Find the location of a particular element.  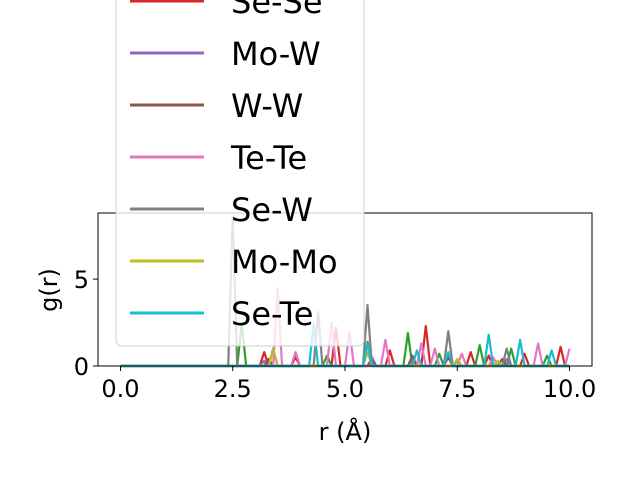

x-tick-label: 10.0 is located at coordinates (569, 389).